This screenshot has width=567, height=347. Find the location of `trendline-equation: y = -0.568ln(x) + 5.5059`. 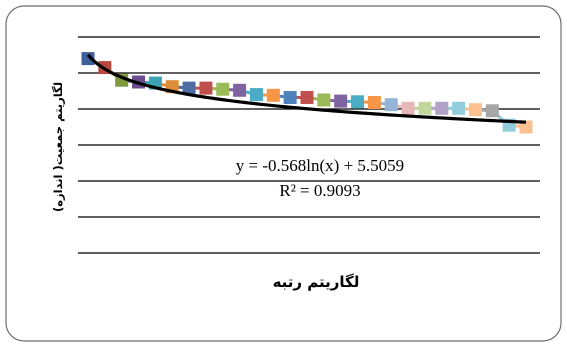

trendline-equation: y = -0.568ln(x) + 5.5059 is located at coordinates (320, 165).